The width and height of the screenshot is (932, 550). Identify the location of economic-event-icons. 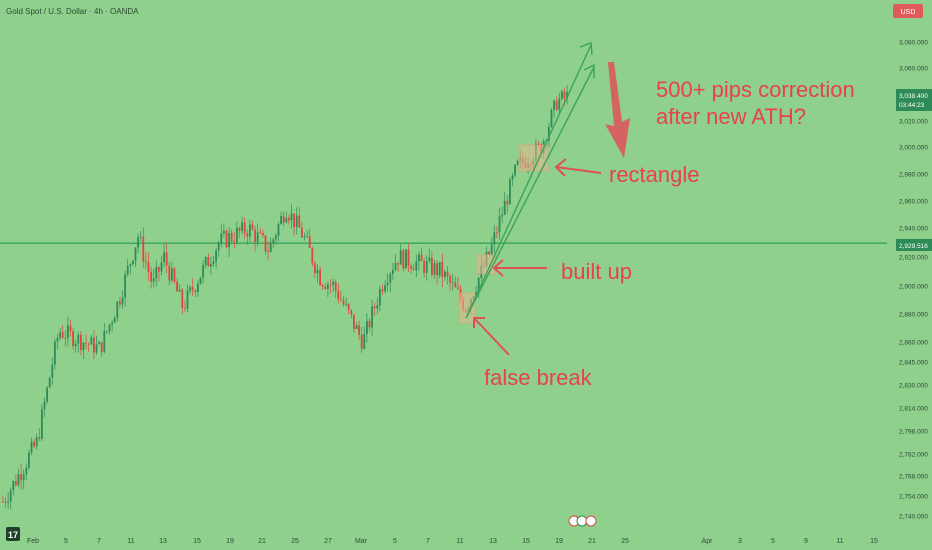
(582, 521).